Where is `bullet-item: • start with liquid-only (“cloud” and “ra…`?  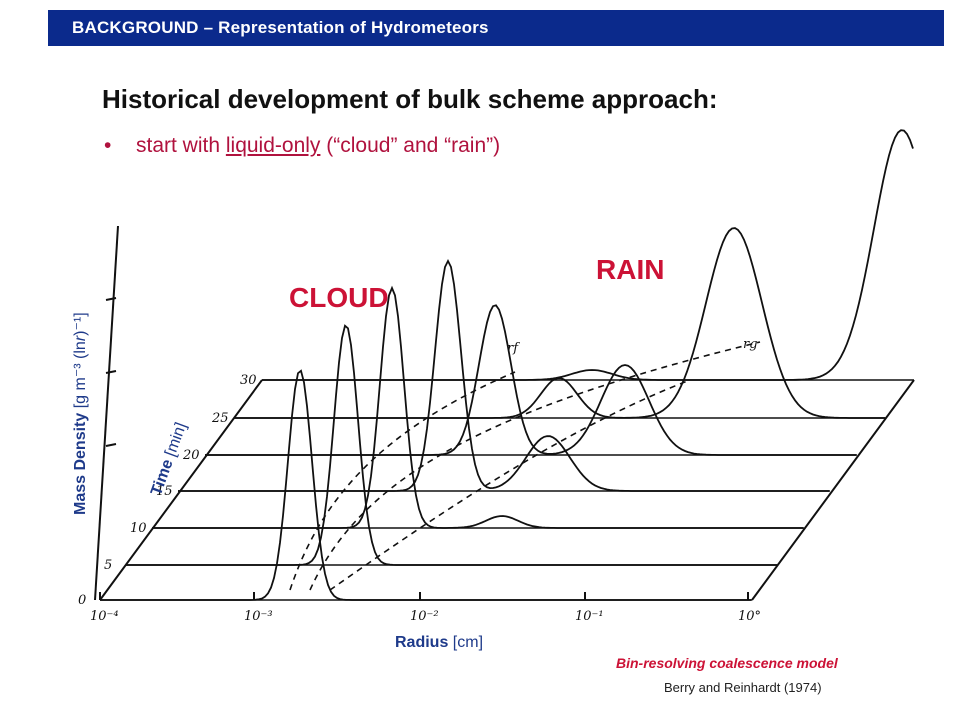 bullet-item: • start with liquid-only (“cloud” and “ra… is located at coordinates (302, 146).